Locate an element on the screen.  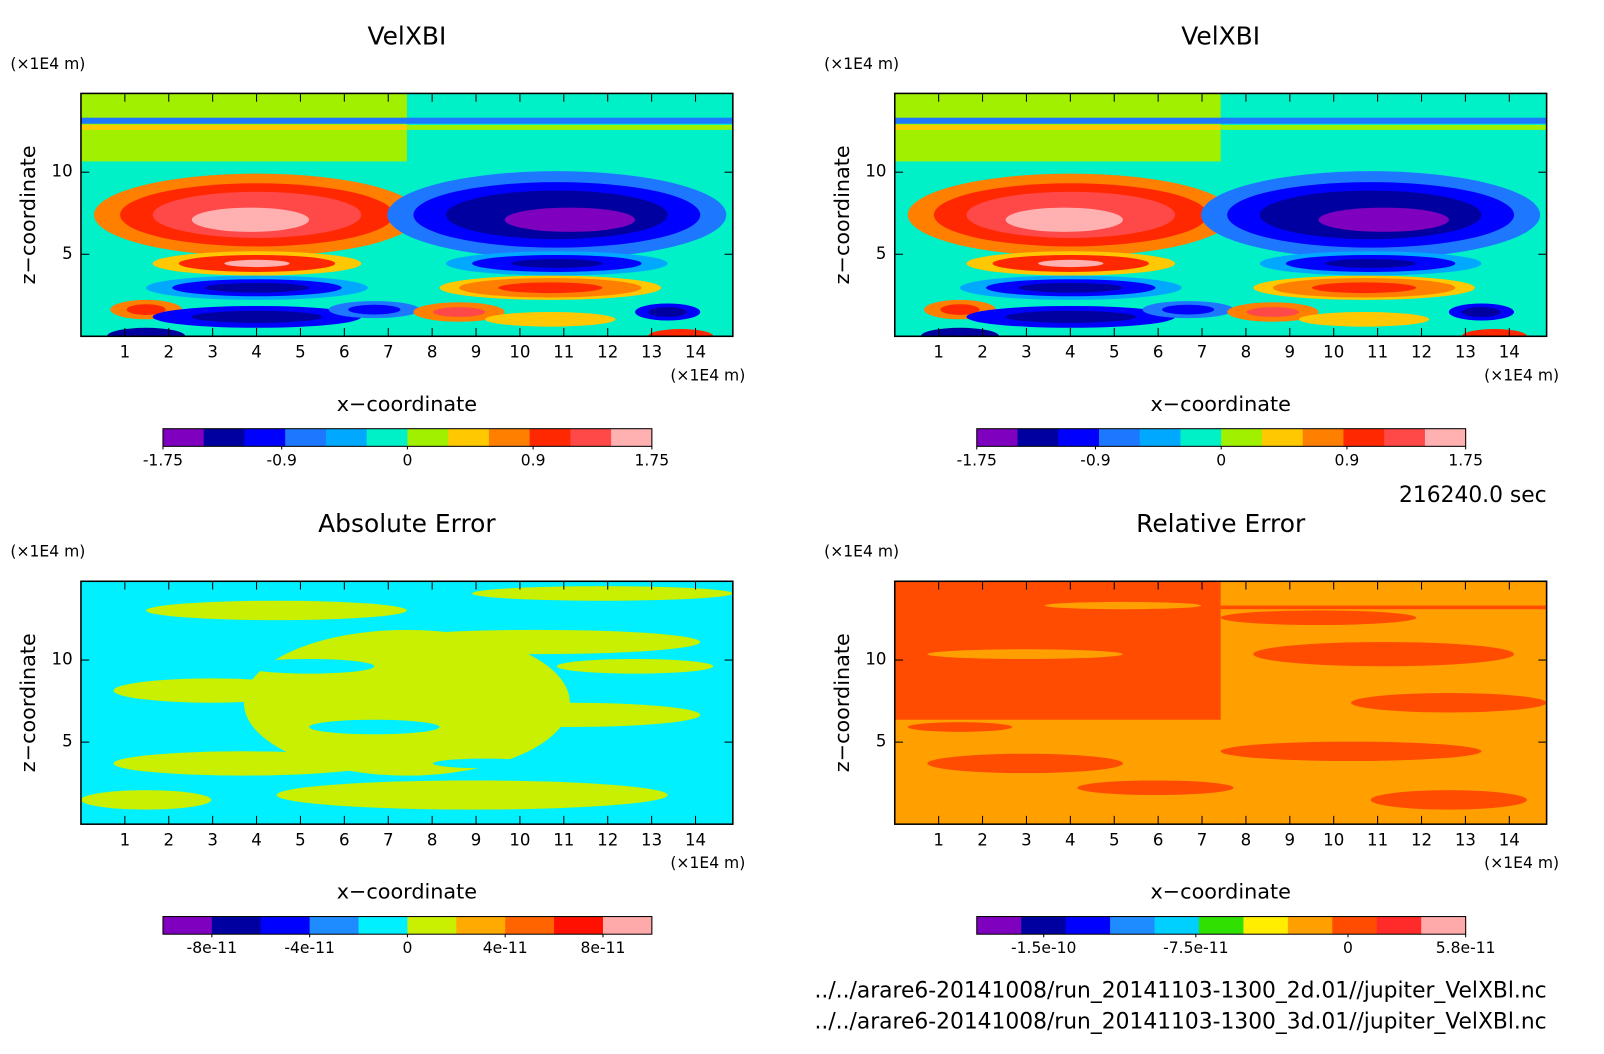
colorbar-tick-label: -0.9 is located at coordinates (282, 460).